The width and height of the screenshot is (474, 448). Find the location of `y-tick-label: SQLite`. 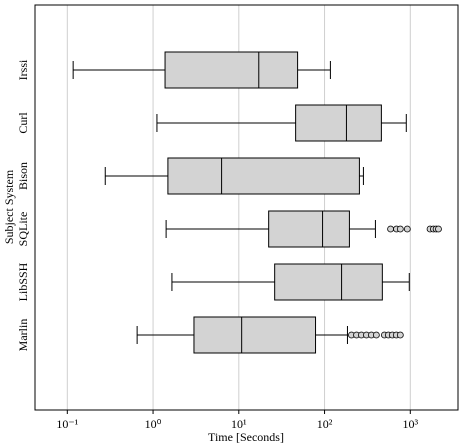

y-tick-label: SQLite is located at coordinates (23, 229).